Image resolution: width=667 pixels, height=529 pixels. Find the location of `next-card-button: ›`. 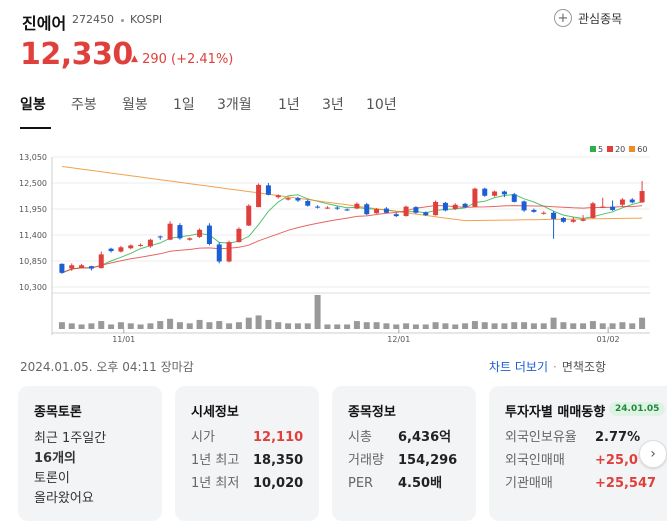

next-card-button: › is located at coordinates (653, 454).